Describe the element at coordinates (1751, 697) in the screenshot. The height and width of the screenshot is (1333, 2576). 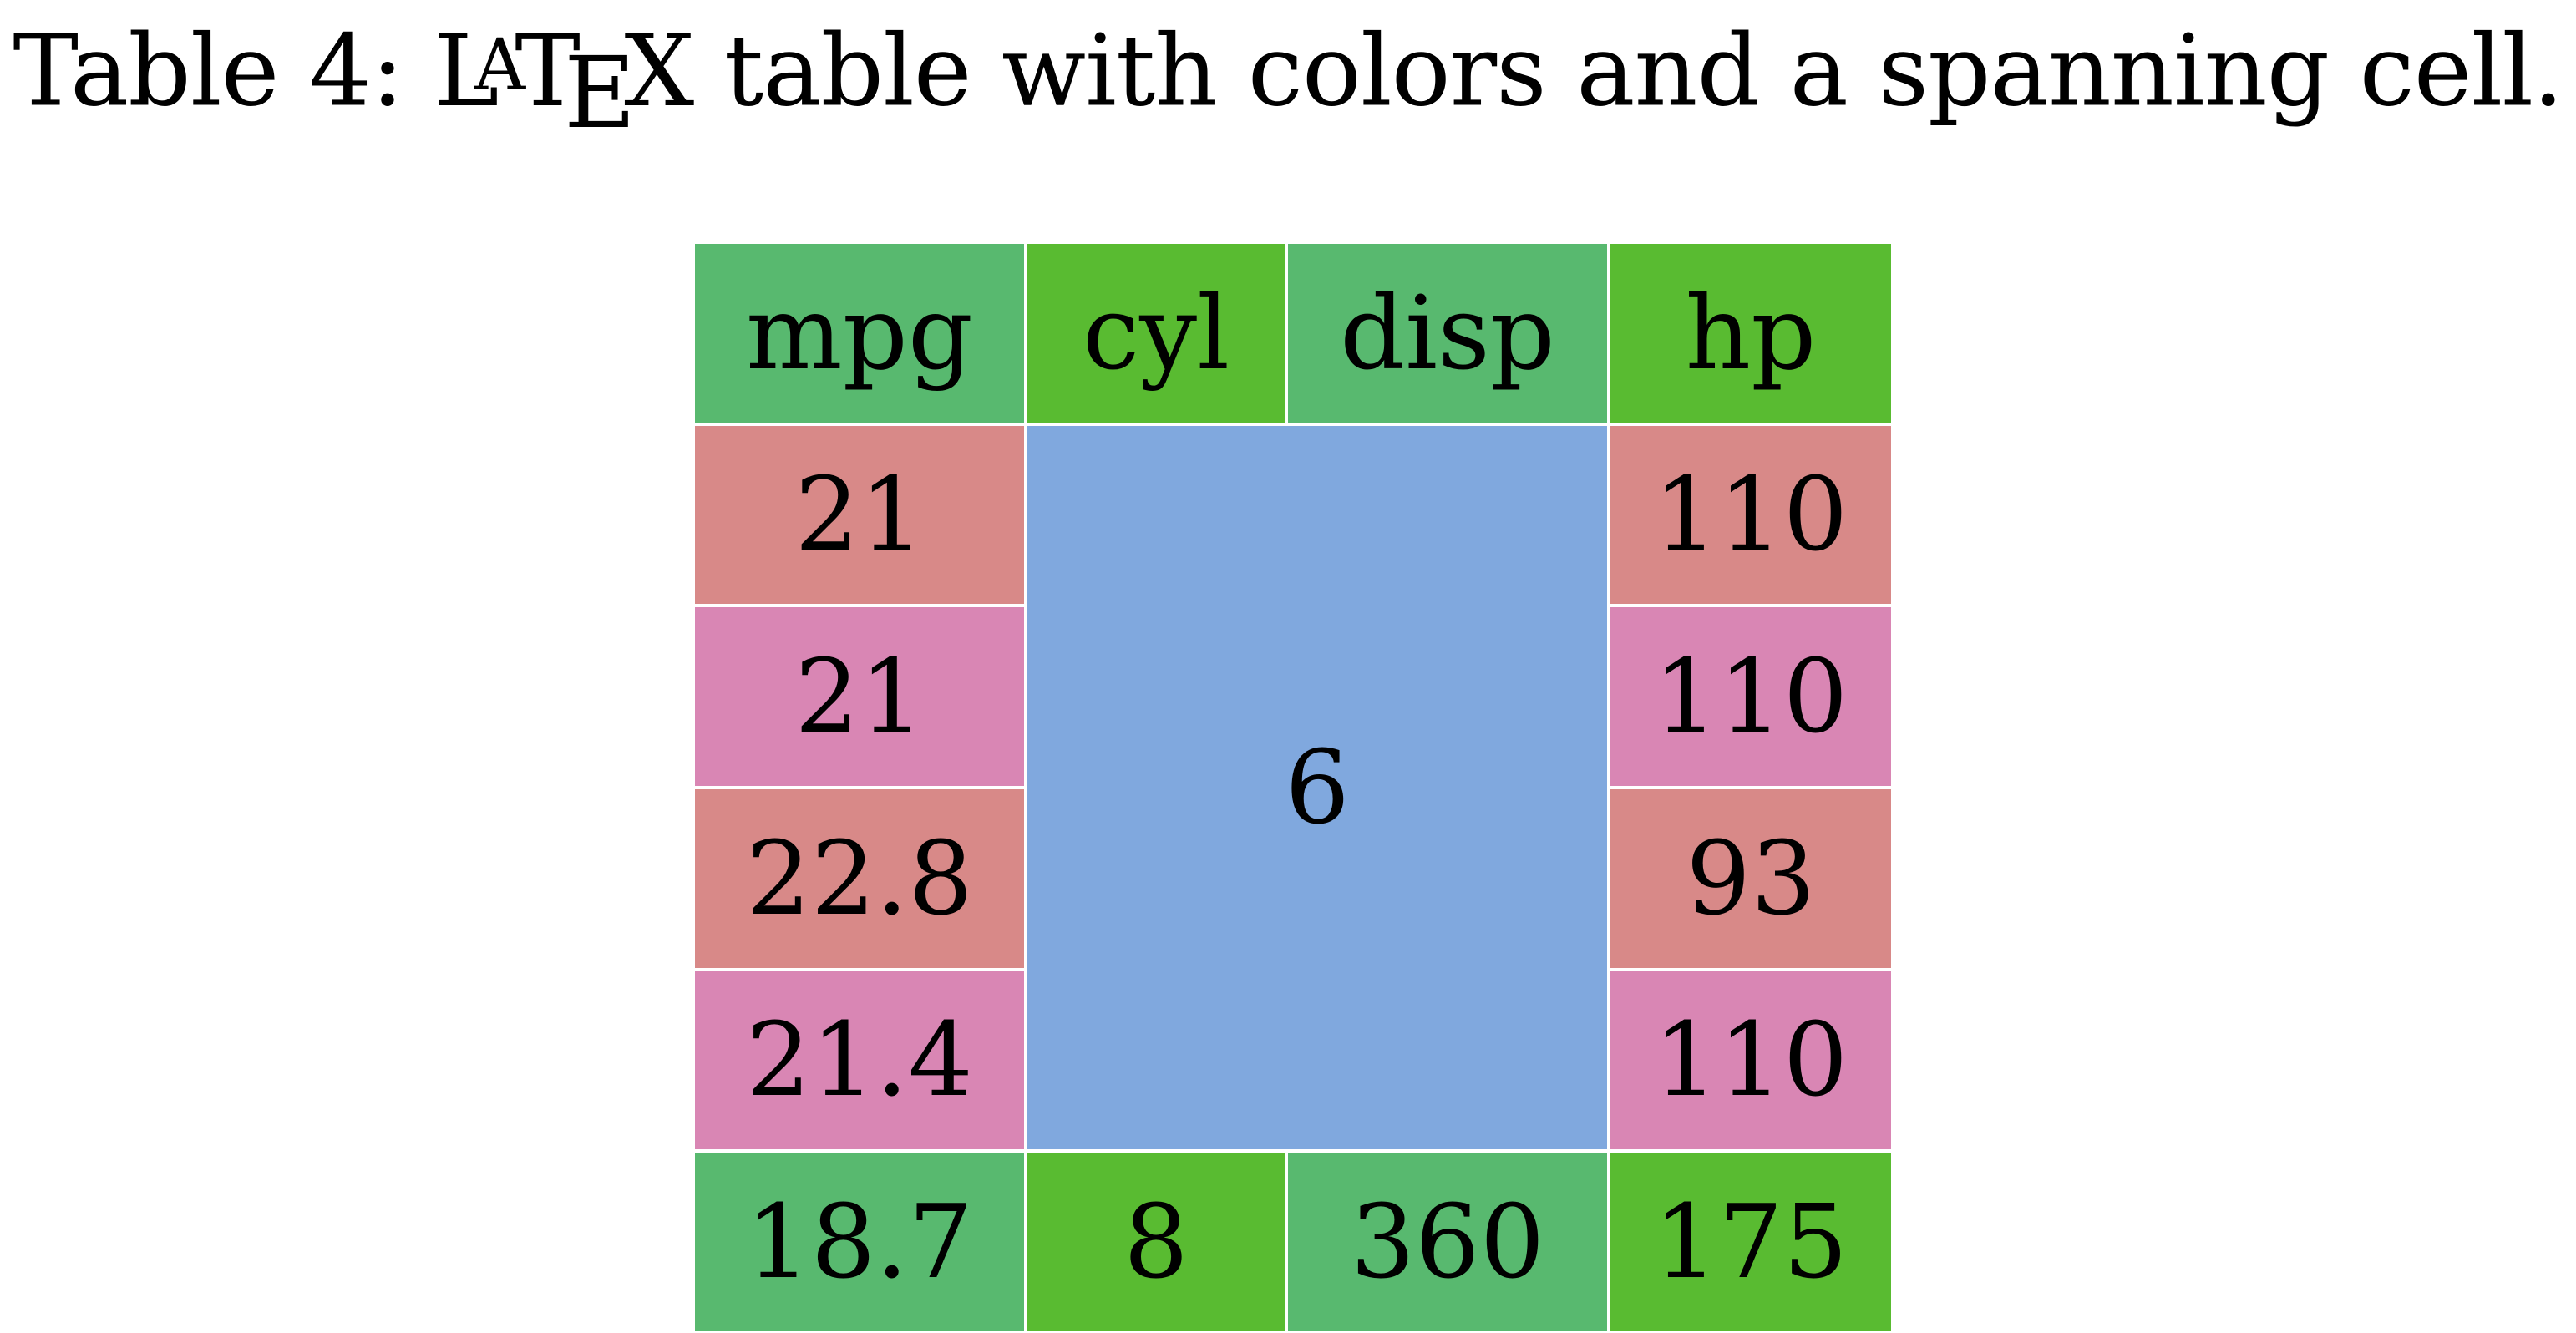
I see `row-2-hp-cell: 110` at that location.